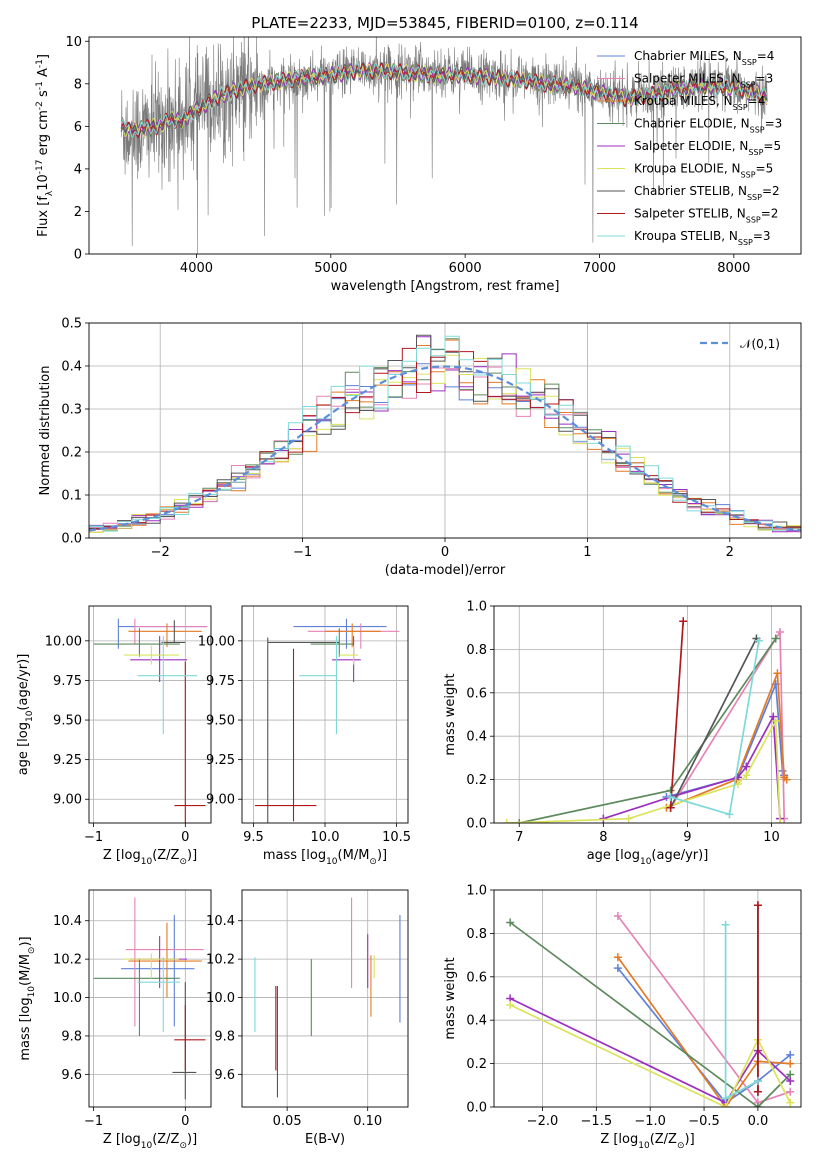 The width and height of the screenshot is (819, 1170). What do you see at coordinates (476, 934) in the screenshot?
I see `y-tick-label: 0.8` at bounding box center [476, 934].